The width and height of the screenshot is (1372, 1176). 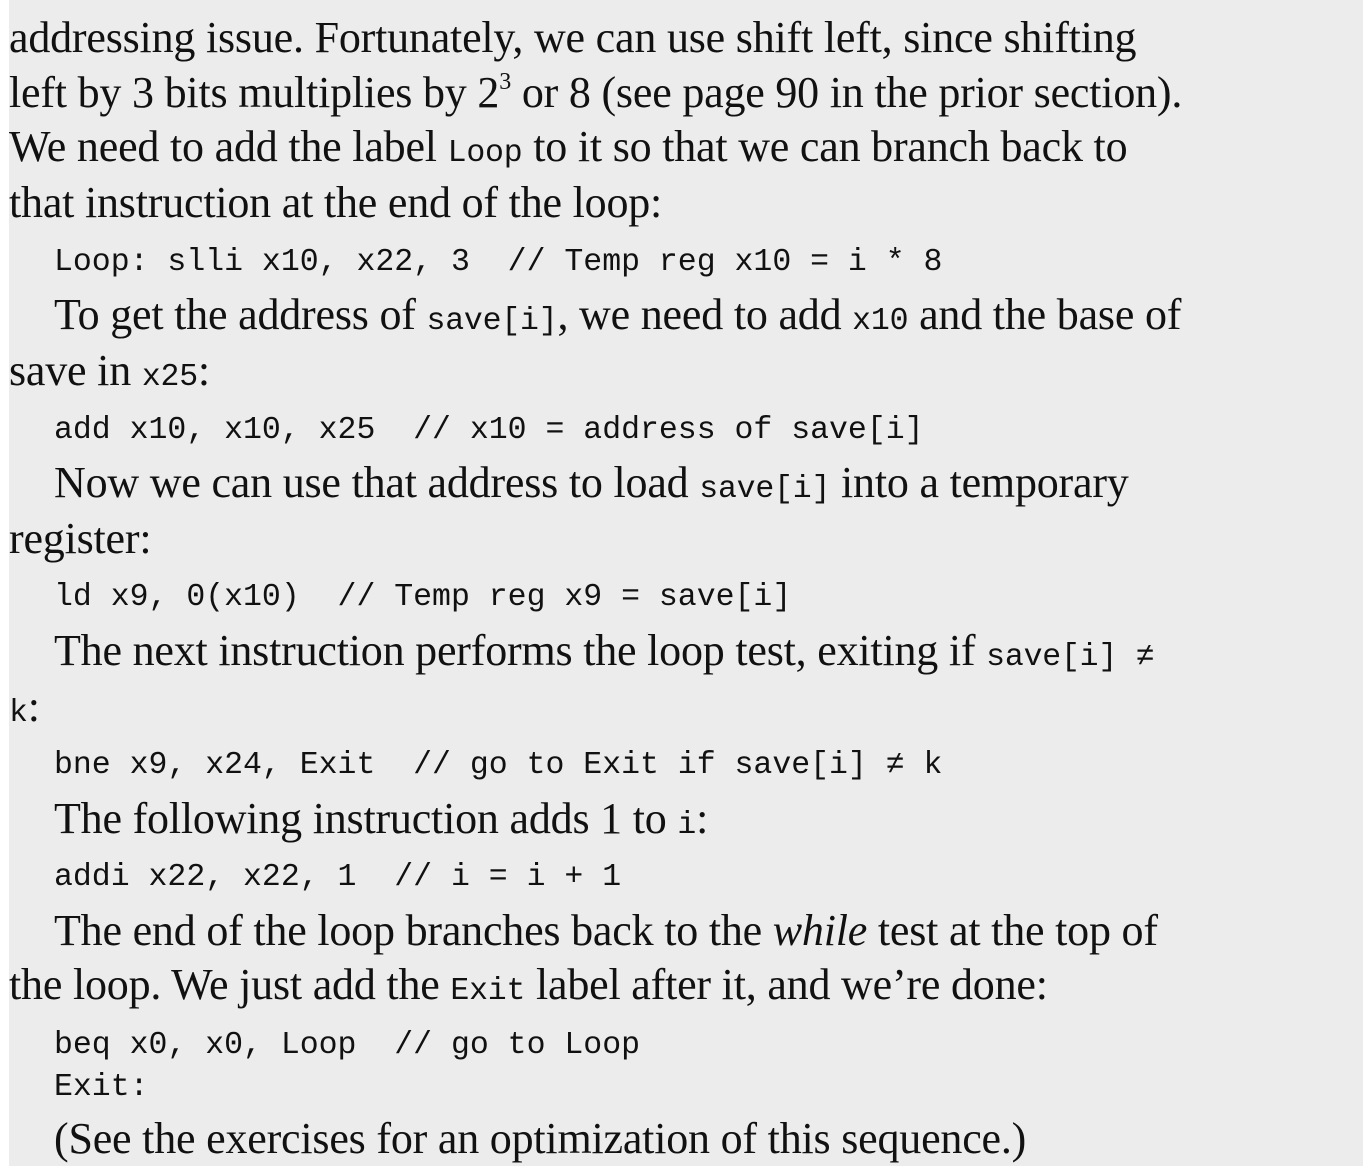 I want to click on code-line: beq x0, x0, Loop // go to Loop, so click(x=347, y=1045).